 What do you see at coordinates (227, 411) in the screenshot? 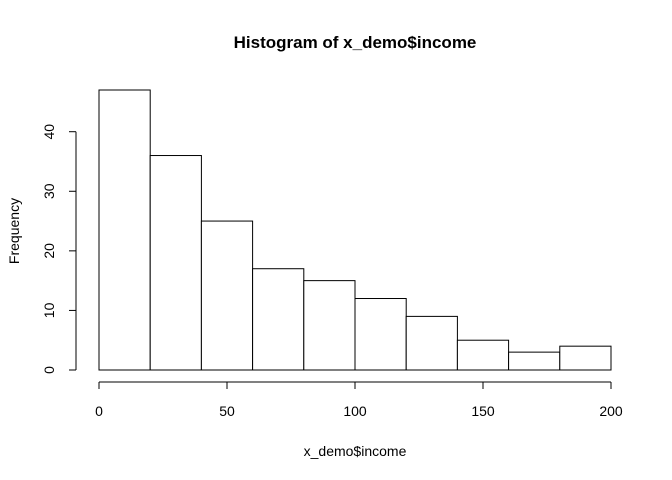
I see `x-tick-label-1: 50` at bounding box center [227, 411].